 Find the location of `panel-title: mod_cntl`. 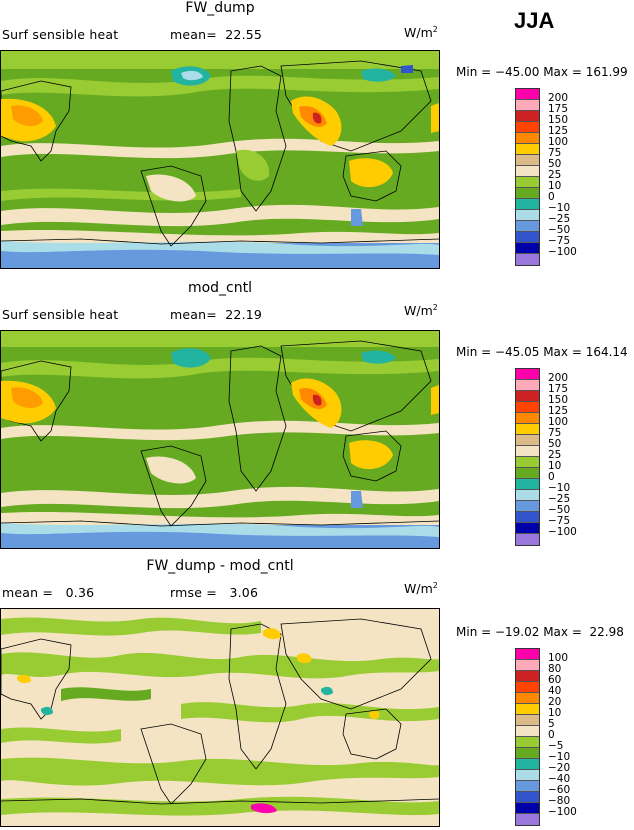

panel-title: mod_cntl is located at coordinates (220, 288).